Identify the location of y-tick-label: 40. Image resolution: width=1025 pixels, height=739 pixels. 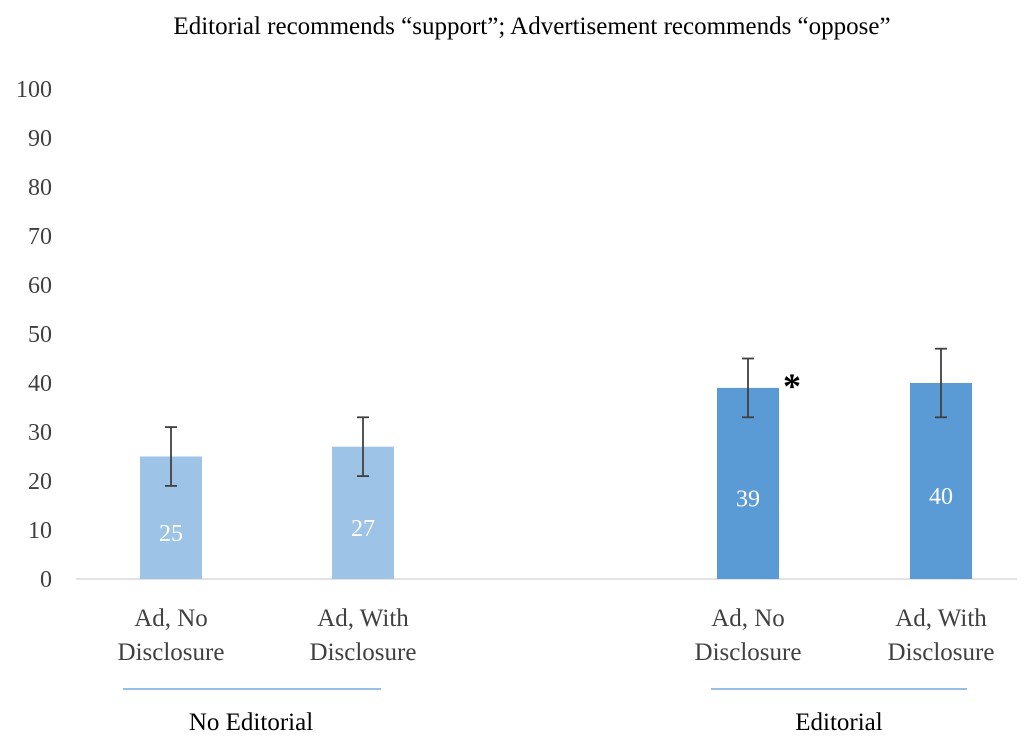
(40, 384).